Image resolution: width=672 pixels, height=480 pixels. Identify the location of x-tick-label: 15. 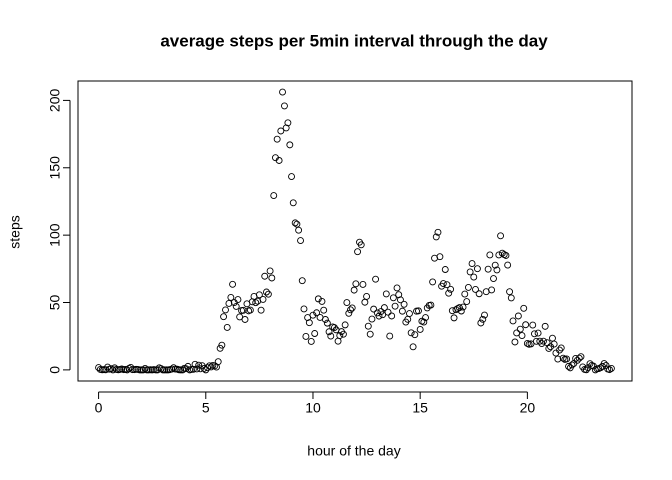
(420, 408).